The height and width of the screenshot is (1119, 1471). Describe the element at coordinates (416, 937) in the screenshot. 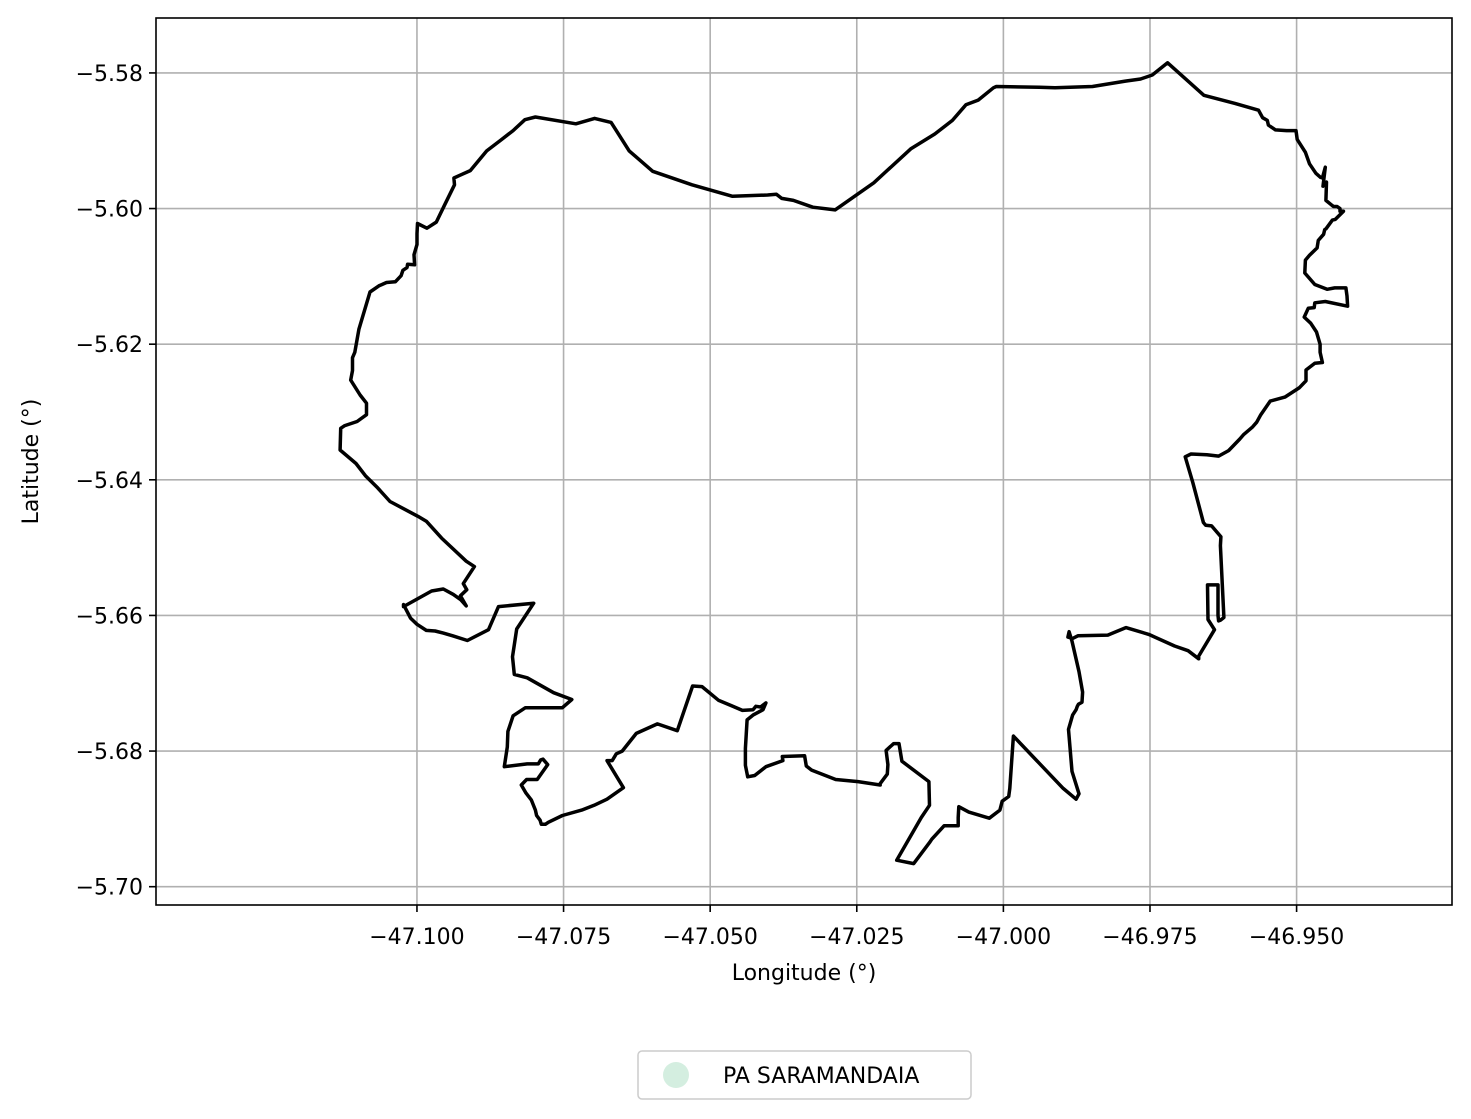

I see `x-tick-label: −47.100` at that location.